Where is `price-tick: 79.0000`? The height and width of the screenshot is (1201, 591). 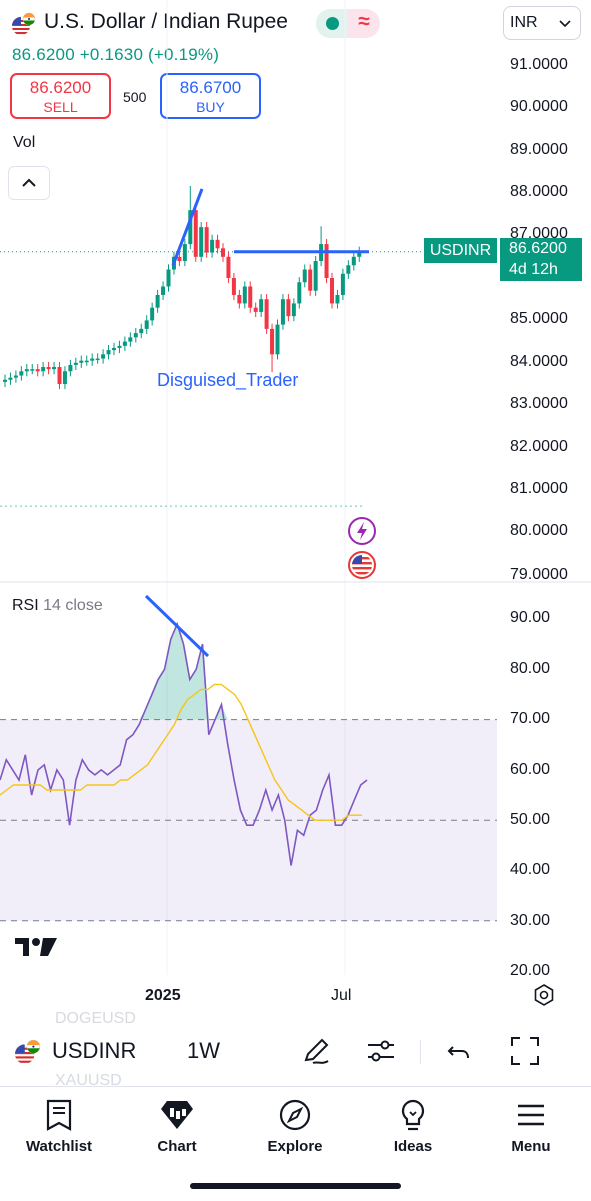 price-tick: 79.0000 is located at coordinates (539, 574).